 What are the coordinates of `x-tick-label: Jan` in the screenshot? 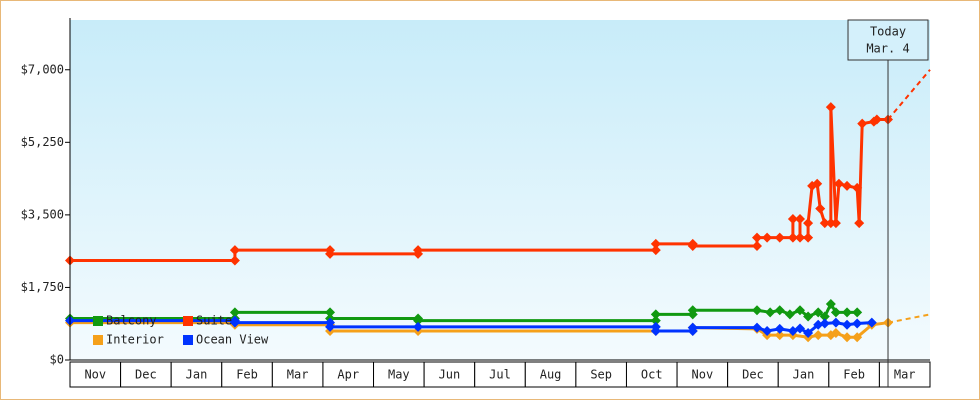 It's located at (804, 375).